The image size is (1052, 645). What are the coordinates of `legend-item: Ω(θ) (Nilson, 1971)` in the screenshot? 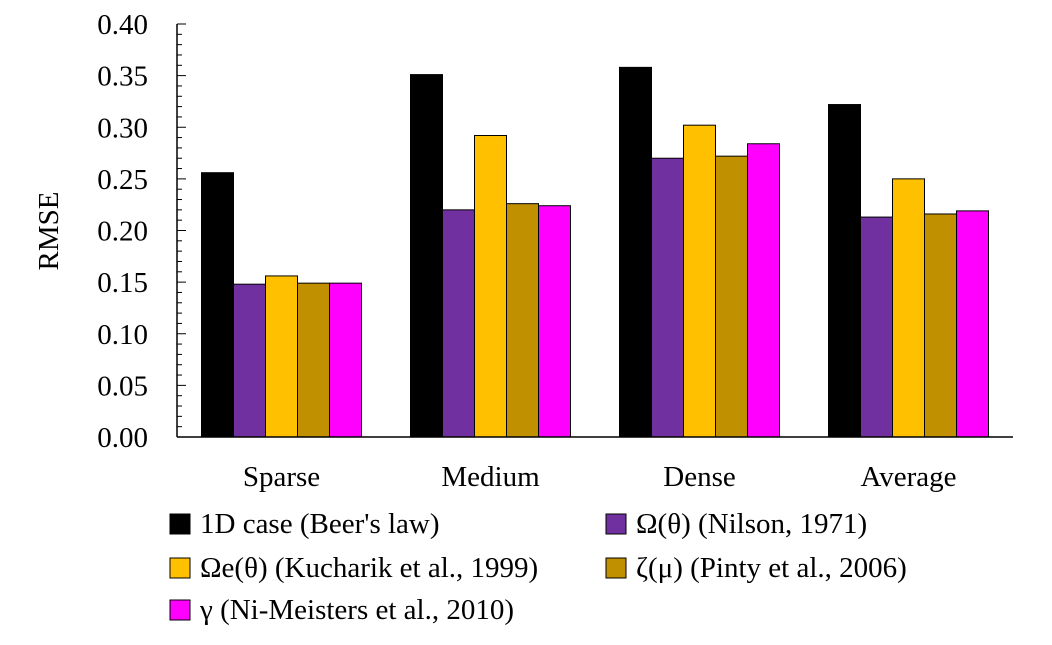 It's located at (736, 524).